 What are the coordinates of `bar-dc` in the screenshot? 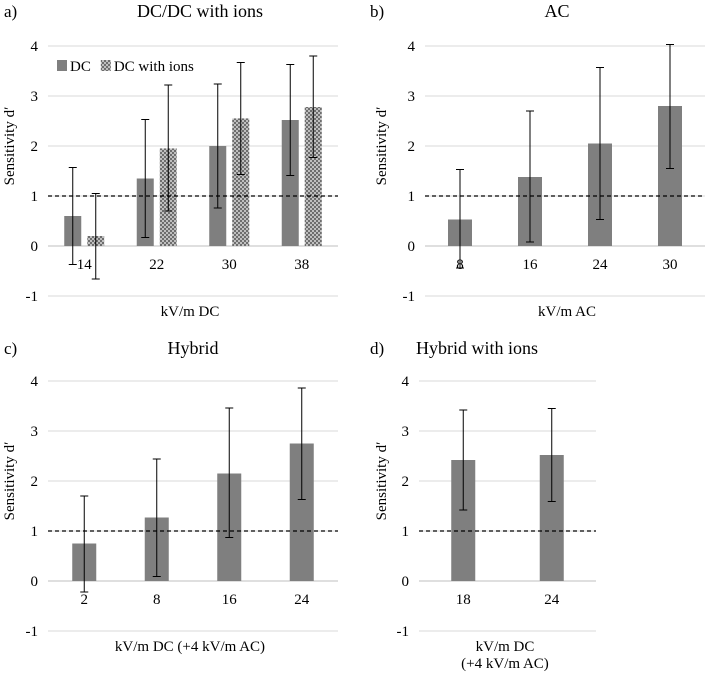 It's located at (290, 183).